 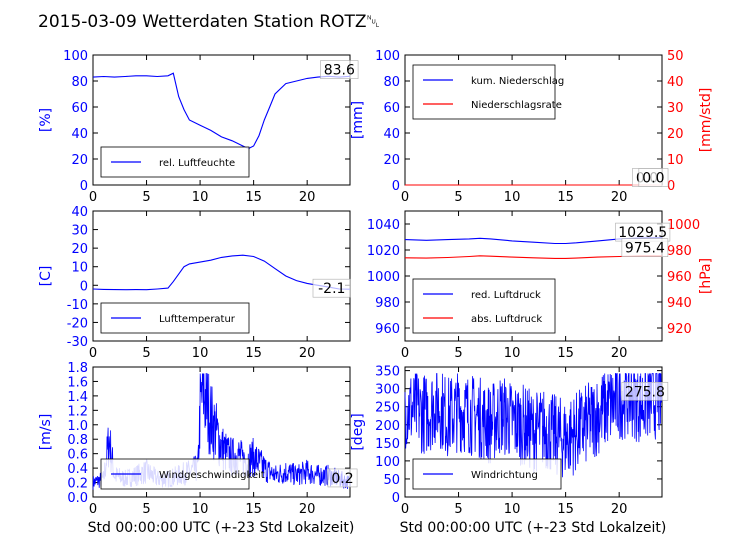 I want to click on y-right-axis-label: [hPa], so click(x=706, y=276).